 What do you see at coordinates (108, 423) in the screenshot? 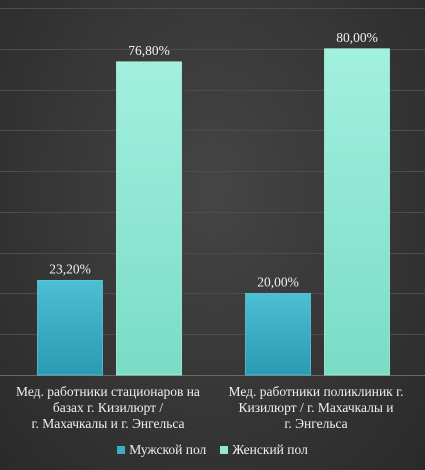
I see `x-tick-label-0-line-2: г. Махачкалы и г. Энгельса` at bounding box center [108, 423].